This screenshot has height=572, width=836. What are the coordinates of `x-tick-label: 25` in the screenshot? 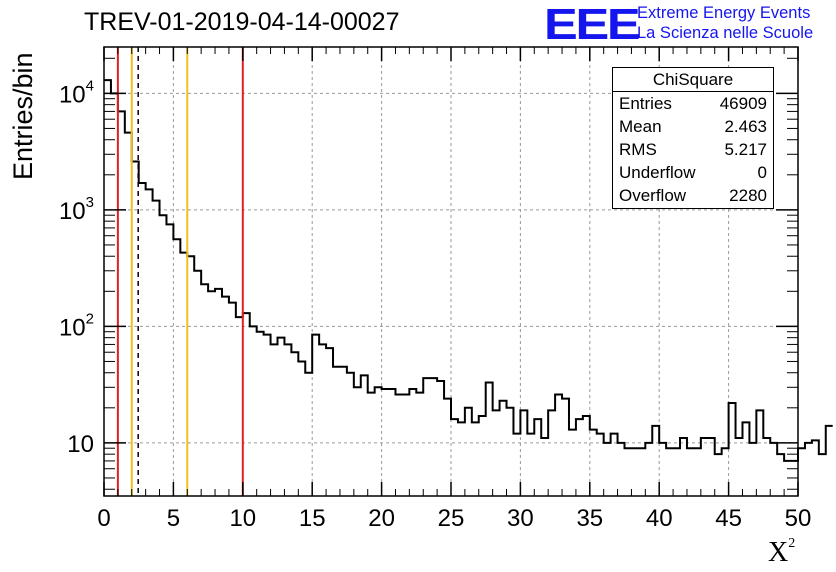 It's located at (451, 518).